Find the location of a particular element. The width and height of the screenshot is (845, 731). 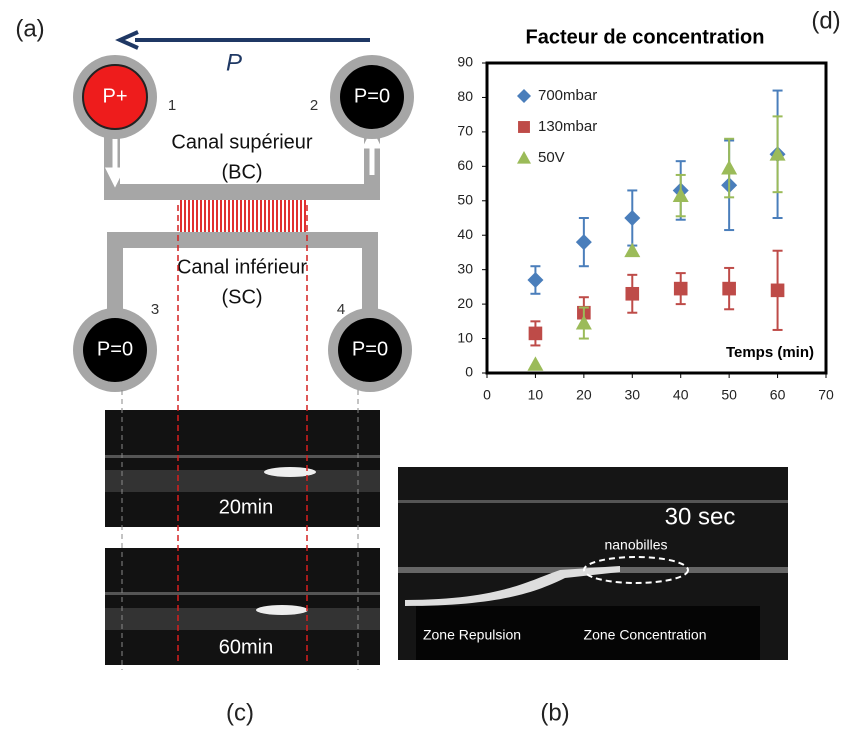

channel-label: Canal supérieur is located at coordinates (242, 142).